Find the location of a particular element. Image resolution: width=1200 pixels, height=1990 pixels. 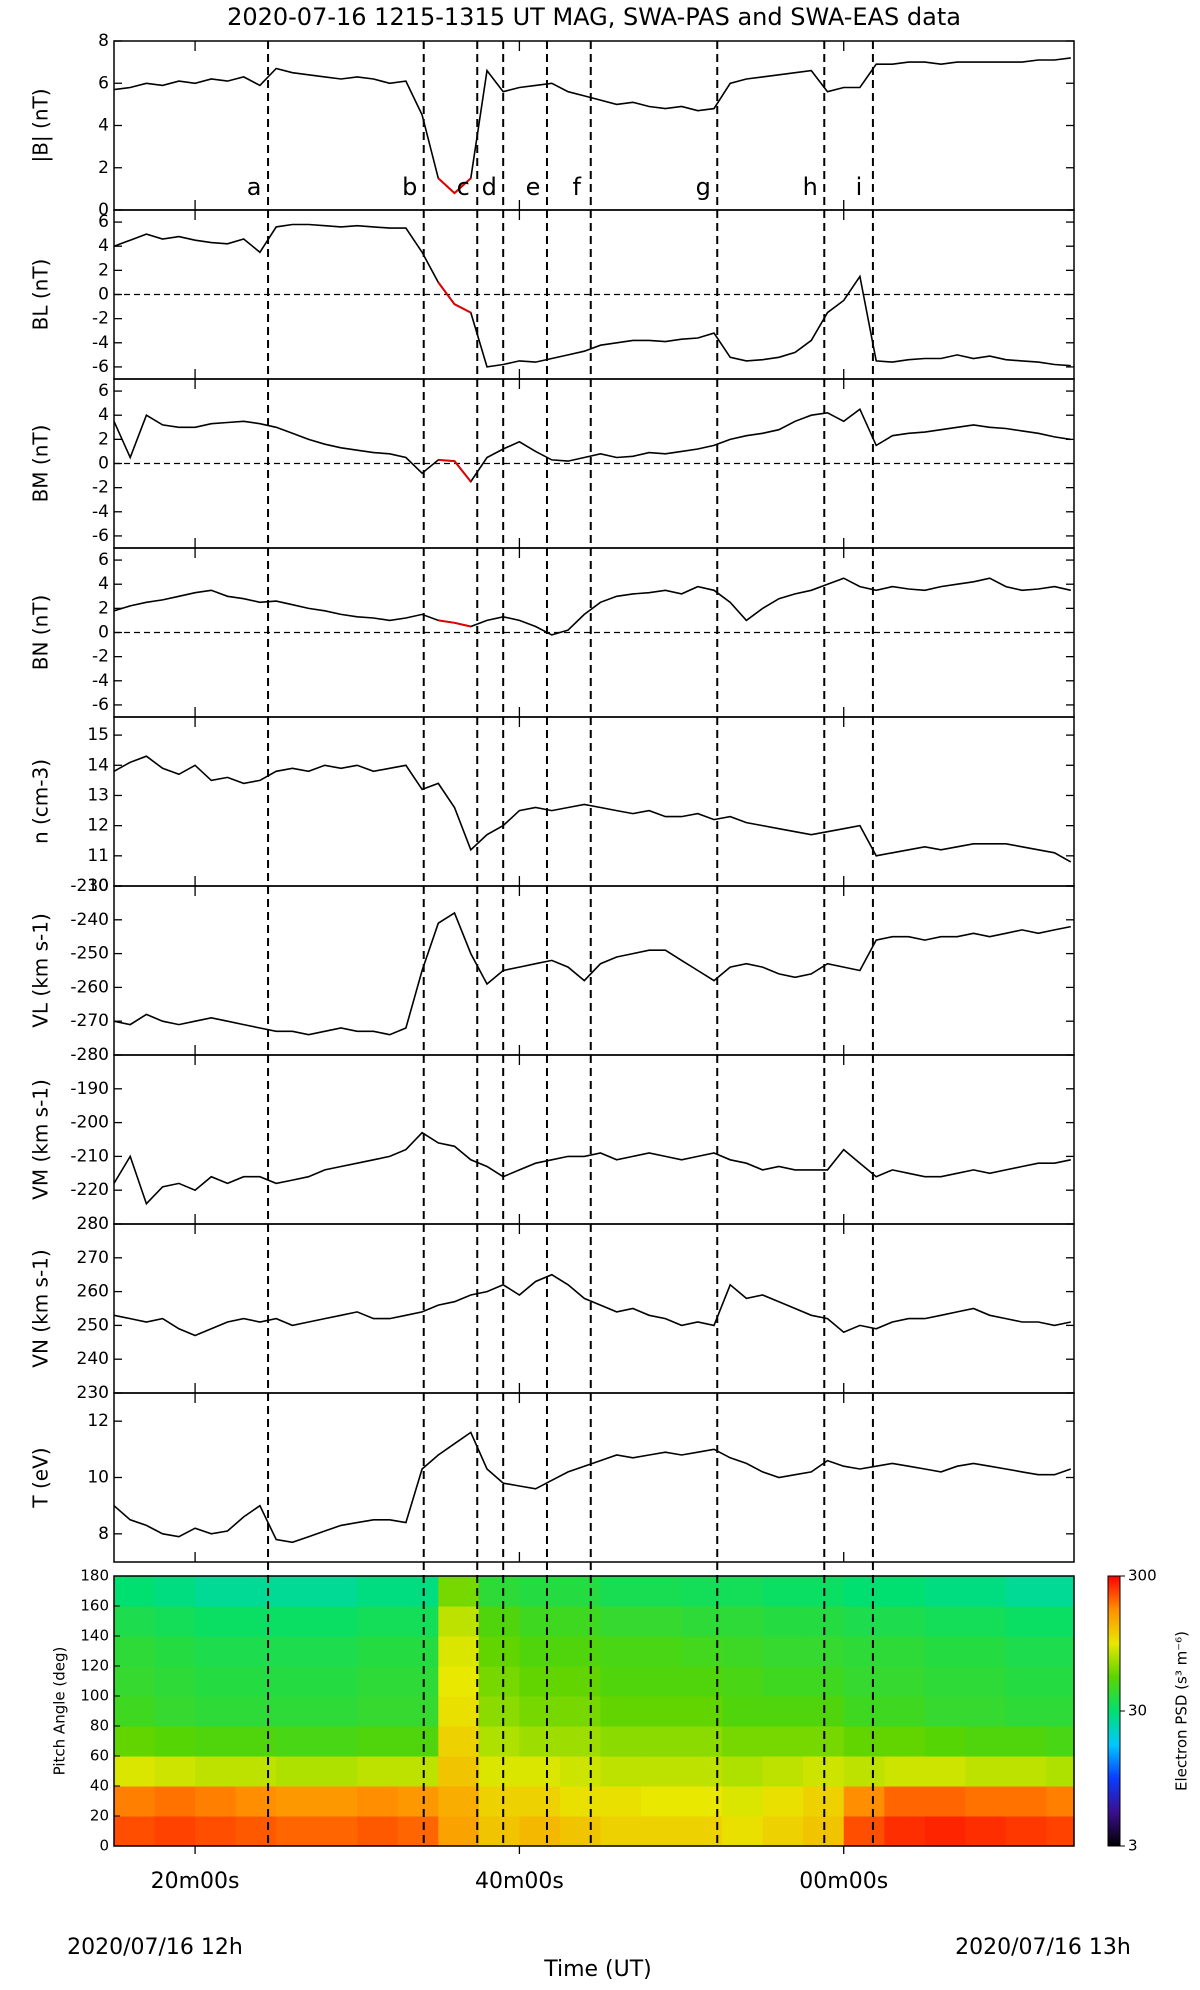

y-axis-label: BL (nT) is located at coordinates (41, 295).